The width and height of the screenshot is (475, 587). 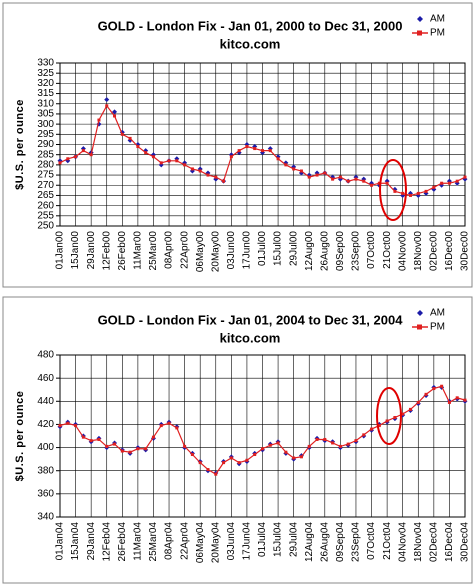 What do you see at coordinates (309, 251) in the screenshot?
I see `x-tick-label: 12Aug00` at bounding box center [309, 251].